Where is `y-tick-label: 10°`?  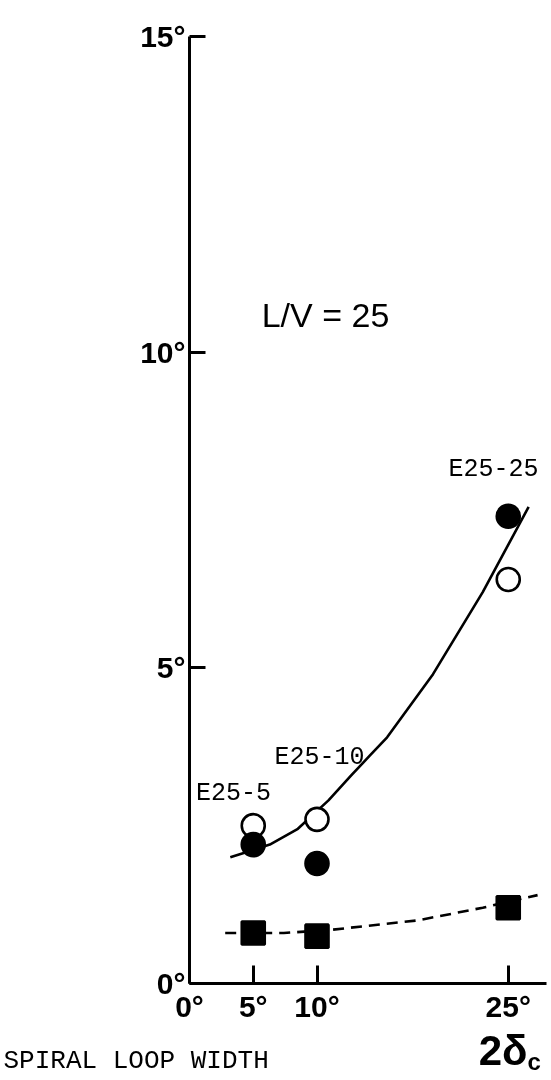 y-tick-label: 10° is located at coordinates (163, 352).